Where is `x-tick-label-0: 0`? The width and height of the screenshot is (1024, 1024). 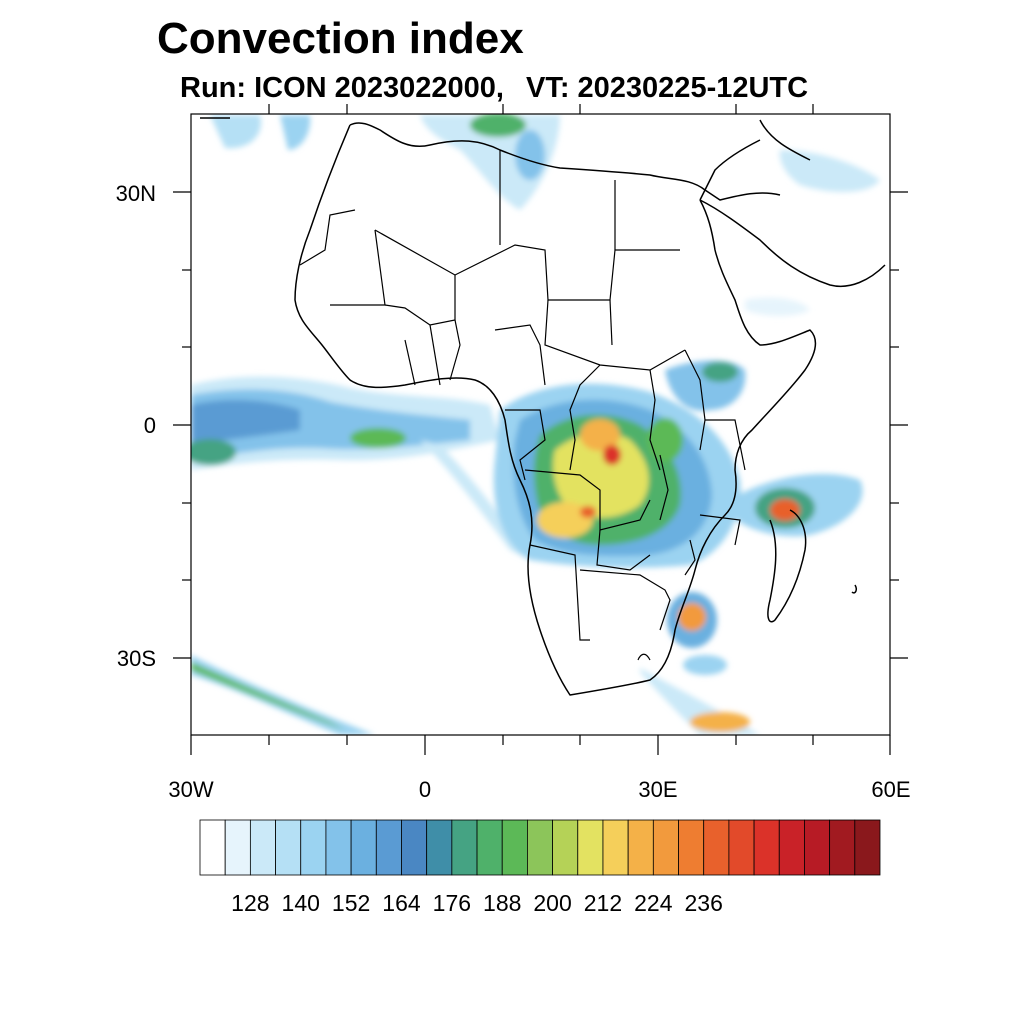
x-tick-label-0: 0 is located at coordinates (425, 789).